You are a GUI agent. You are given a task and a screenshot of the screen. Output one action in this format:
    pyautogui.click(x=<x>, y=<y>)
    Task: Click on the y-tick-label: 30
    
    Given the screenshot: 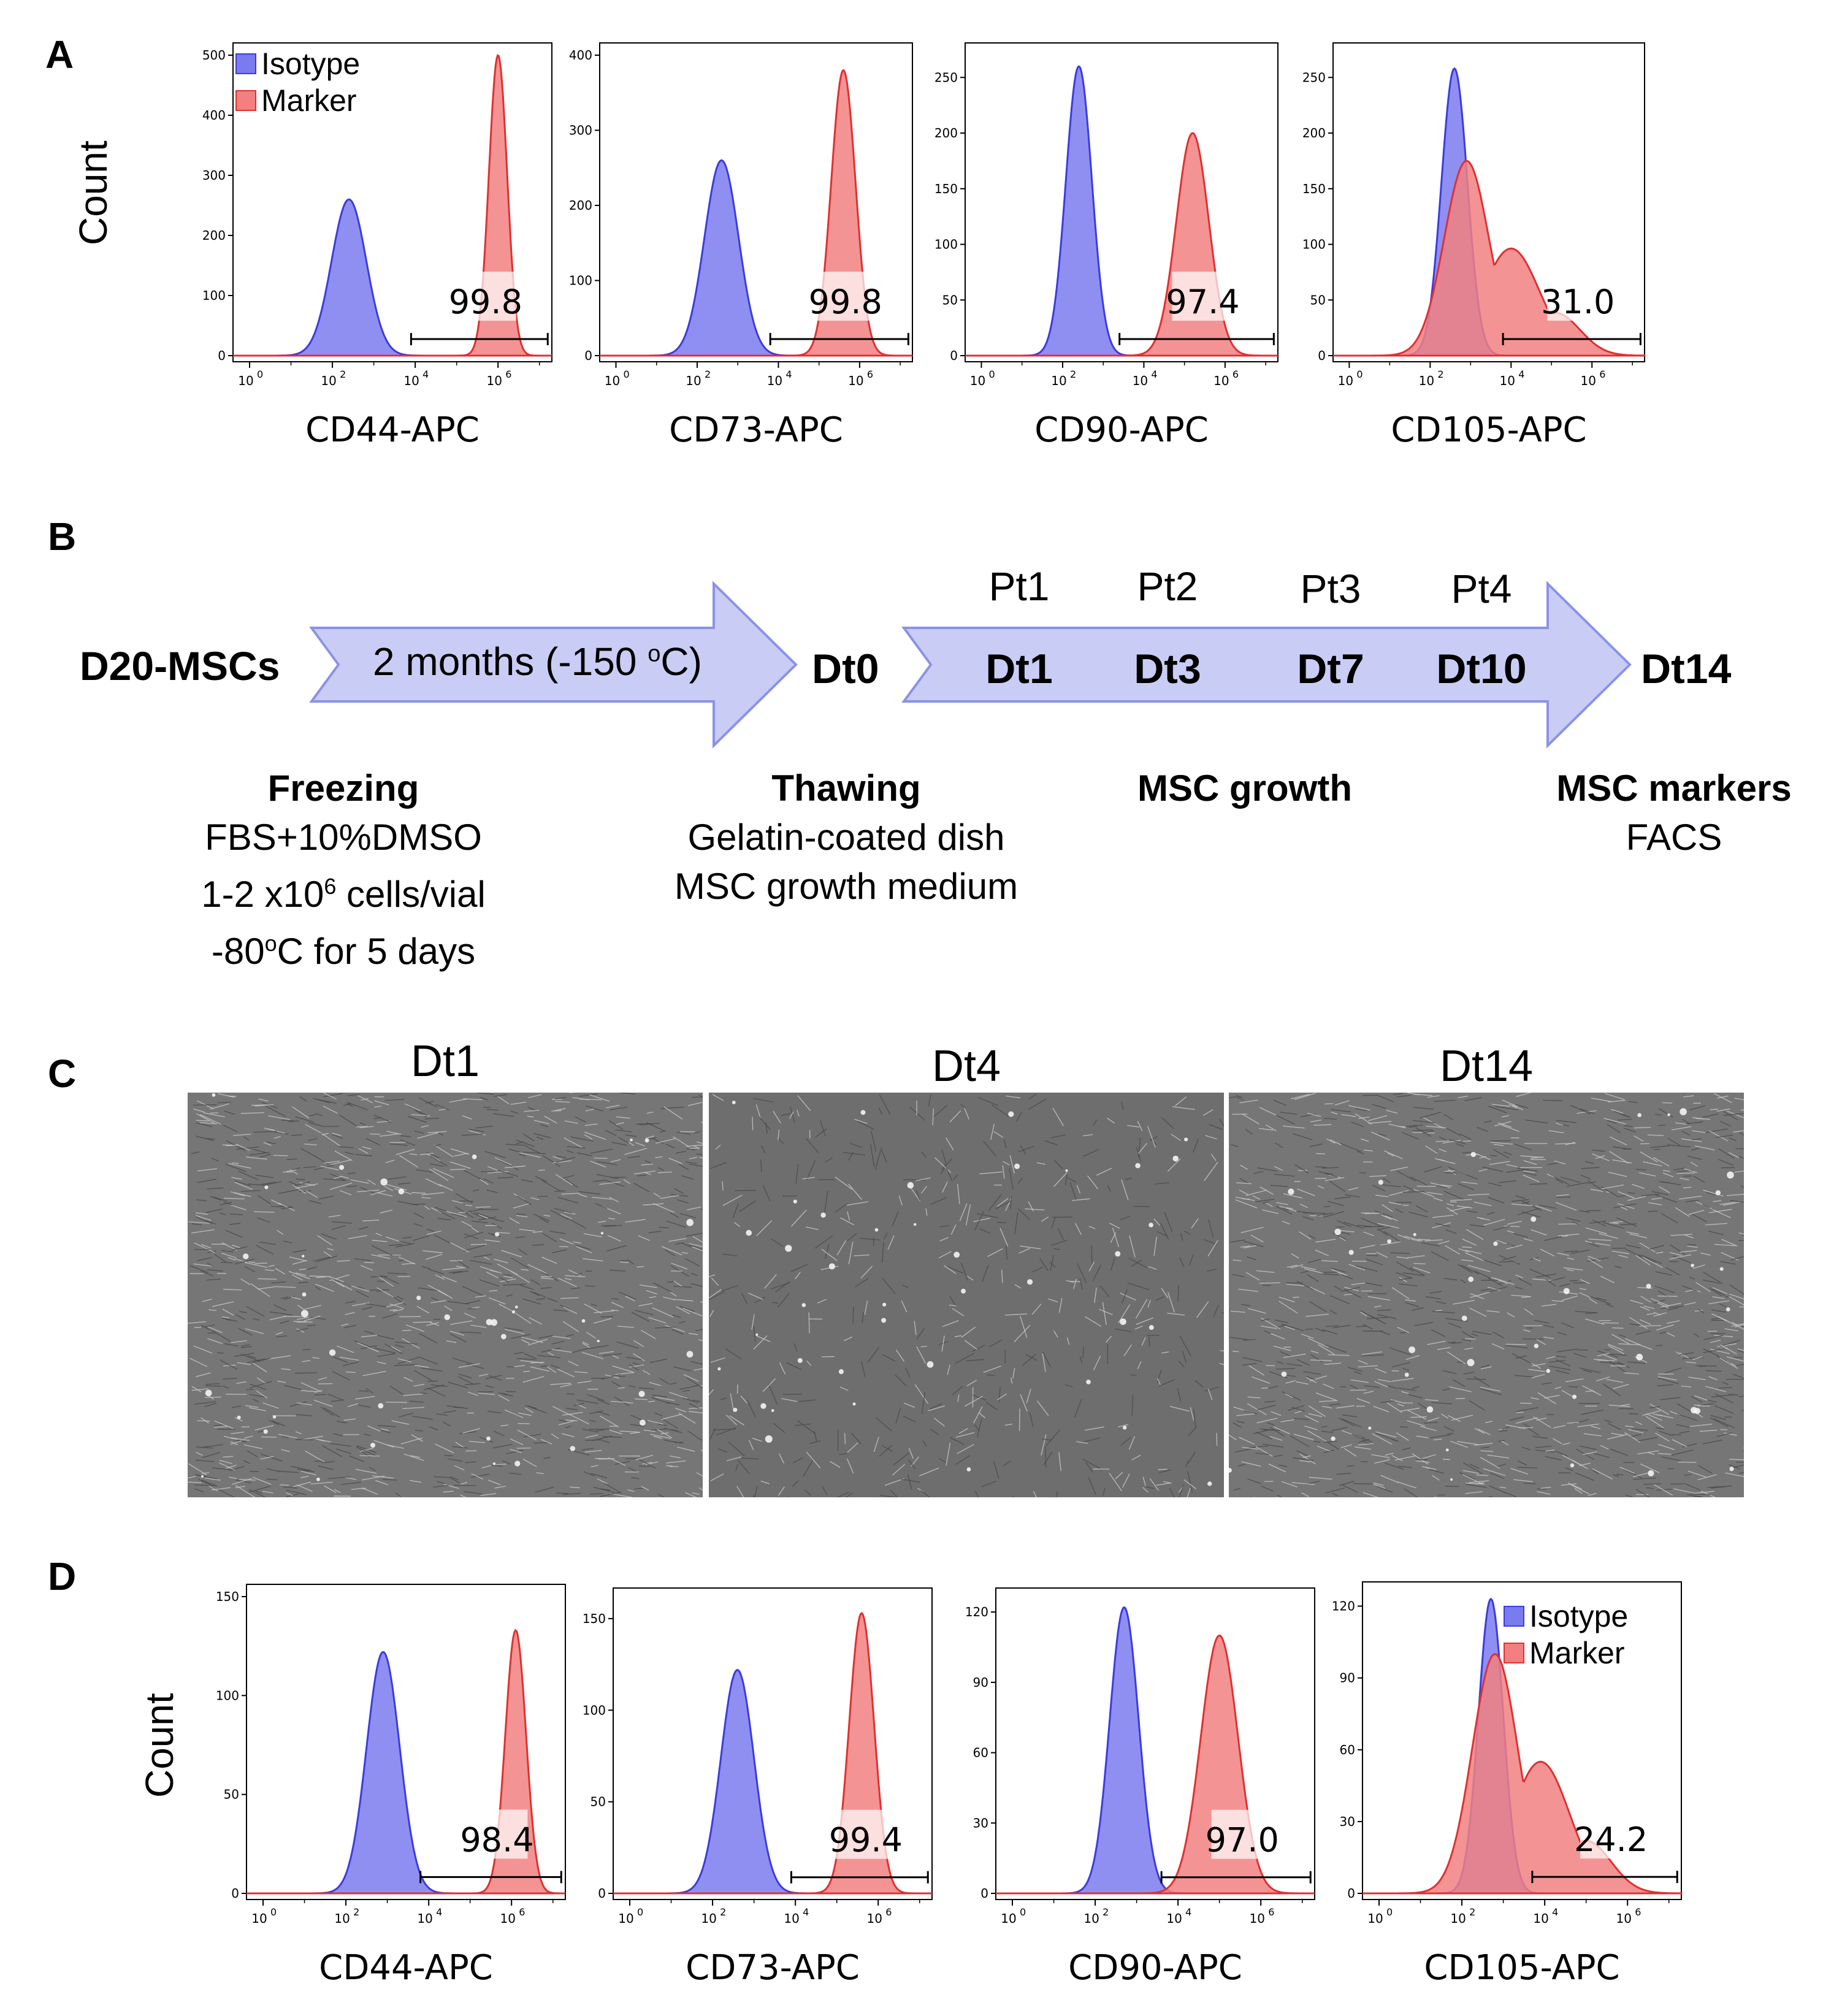 What is the action you would take?
    pyautogui.click(x=1347, y=1821)
    